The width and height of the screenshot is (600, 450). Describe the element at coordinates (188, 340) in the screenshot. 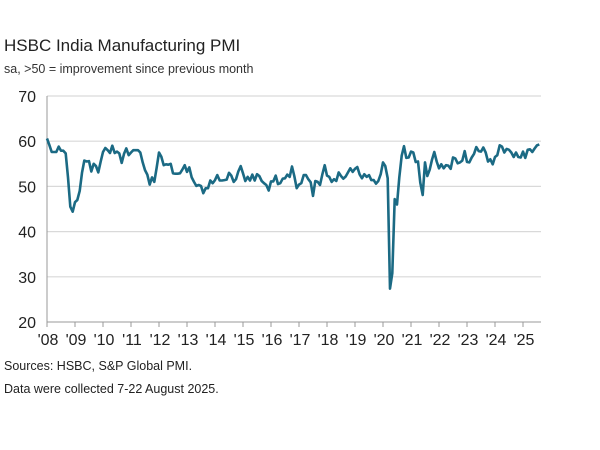

I see `x-tick-label: '13` at that location.